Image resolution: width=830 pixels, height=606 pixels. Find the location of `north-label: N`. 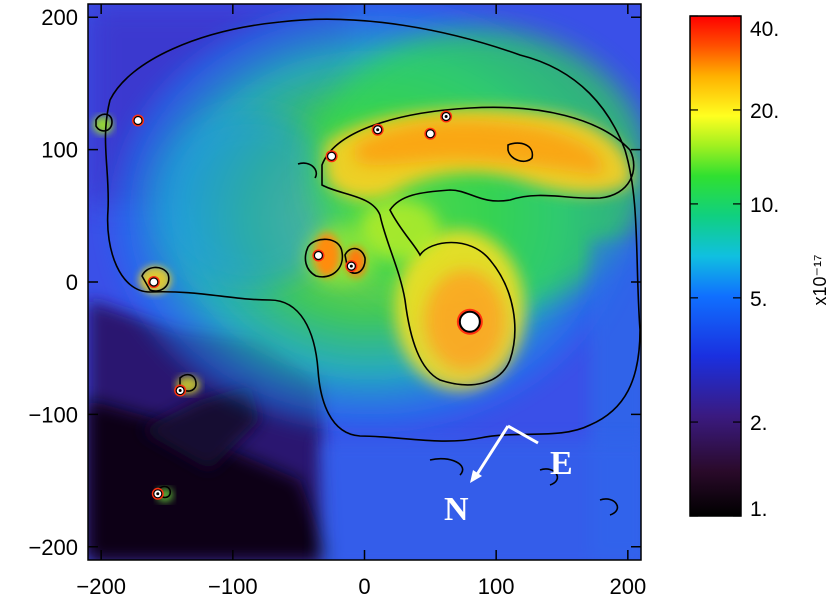

north-label: N is located at coordinates (456, 509).